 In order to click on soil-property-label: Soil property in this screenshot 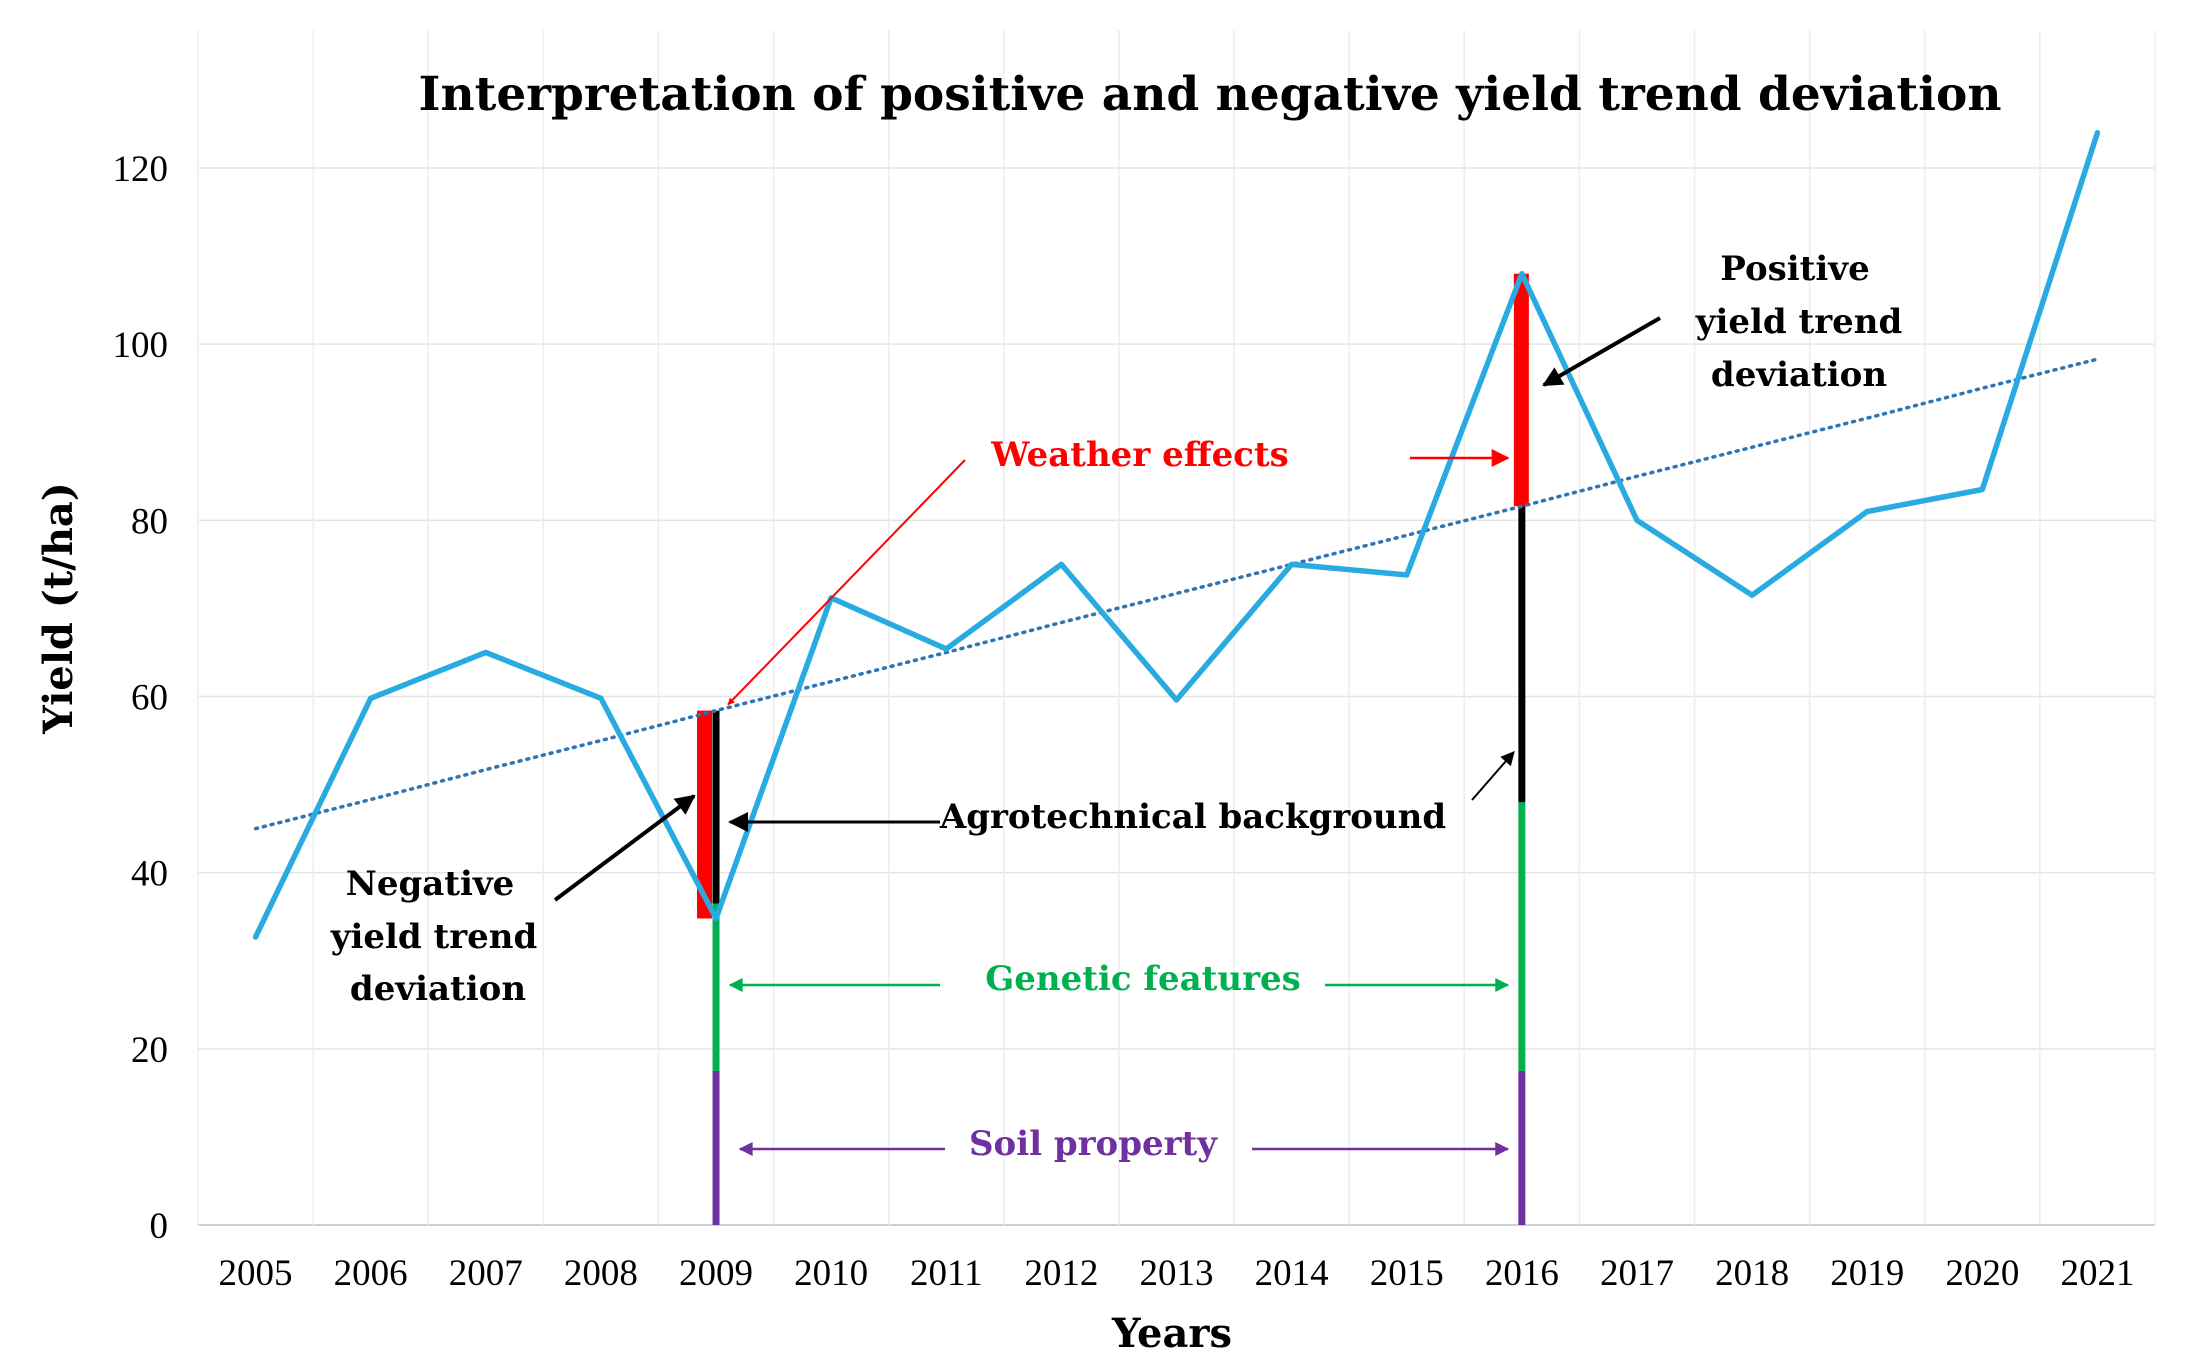, I will do `click(1093, 1144)`.